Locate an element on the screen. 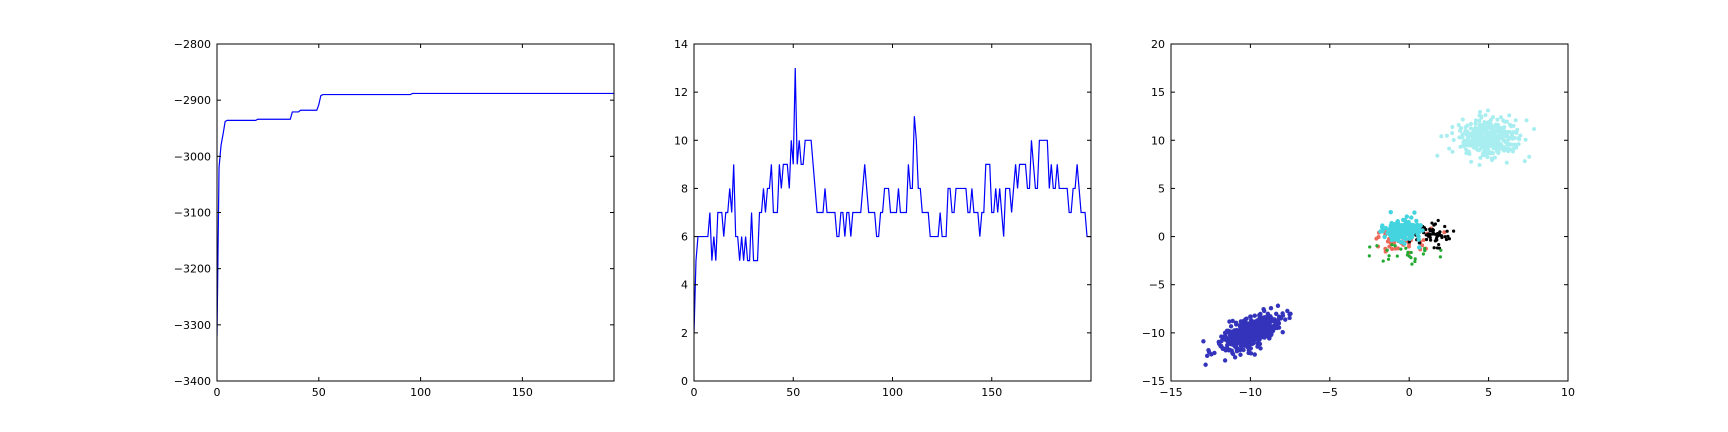 Image resolution: width=1728 pixels, height=432 pixels. y-tick-label: −2900 is located at coordinates (192, 100).